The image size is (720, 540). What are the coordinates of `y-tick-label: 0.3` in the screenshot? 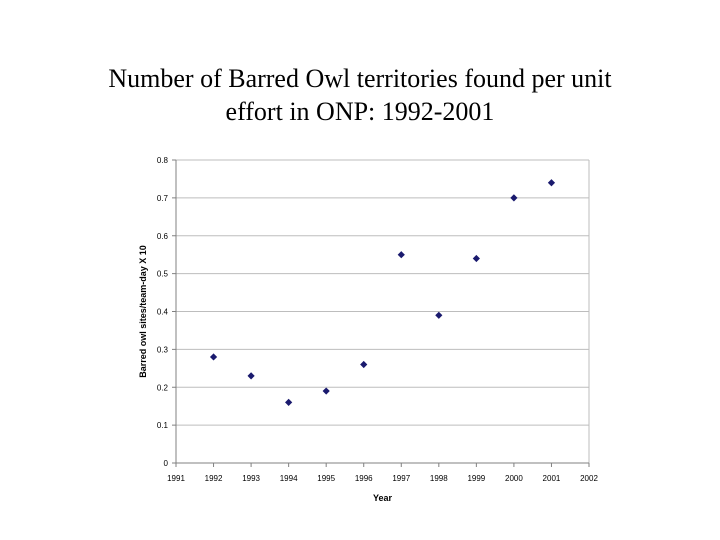 It's located at (163, 349).